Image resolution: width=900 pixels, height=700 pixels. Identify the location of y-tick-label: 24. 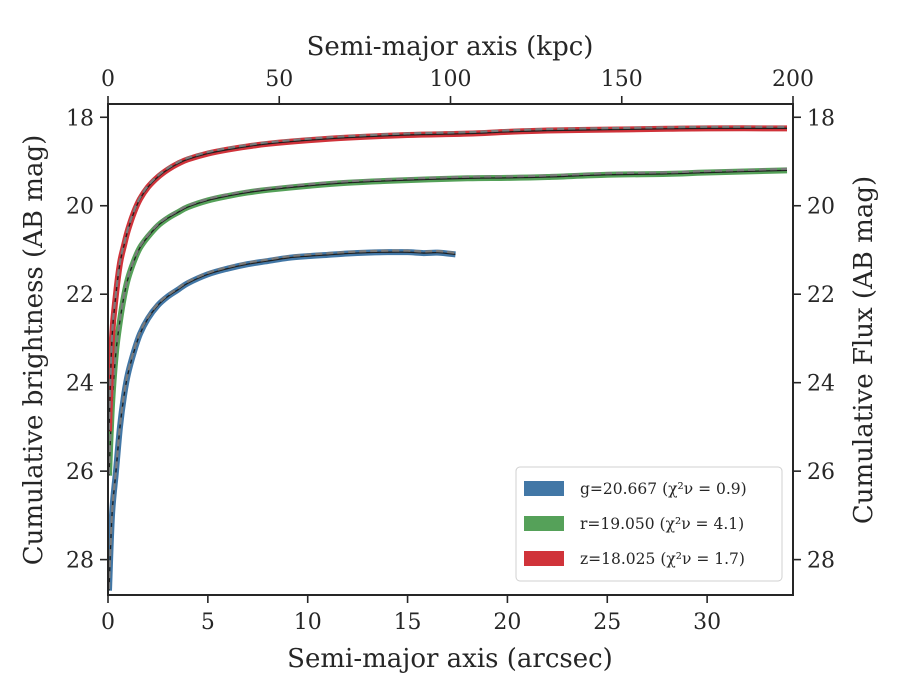
(80, 384).